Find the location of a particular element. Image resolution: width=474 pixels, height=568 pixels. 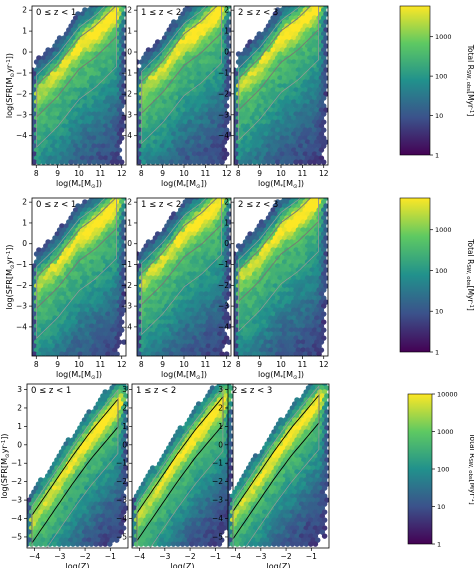

y-tick-label: 2 is located at coordinates (24, 202).